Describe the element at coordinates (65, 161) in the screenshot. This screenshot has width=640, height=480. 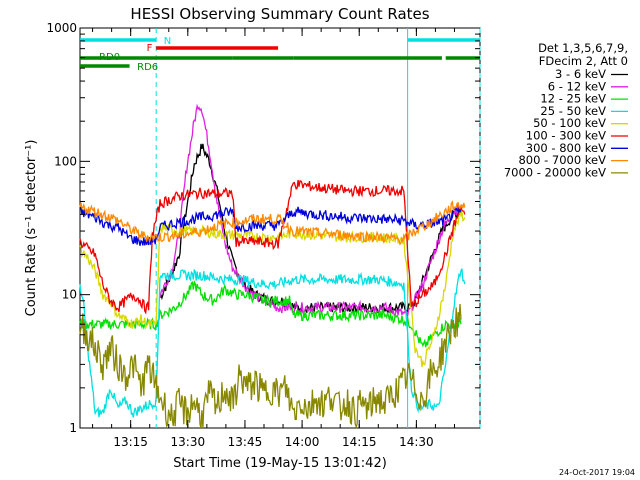
I see `y-tick-label-2: 100` at that location.